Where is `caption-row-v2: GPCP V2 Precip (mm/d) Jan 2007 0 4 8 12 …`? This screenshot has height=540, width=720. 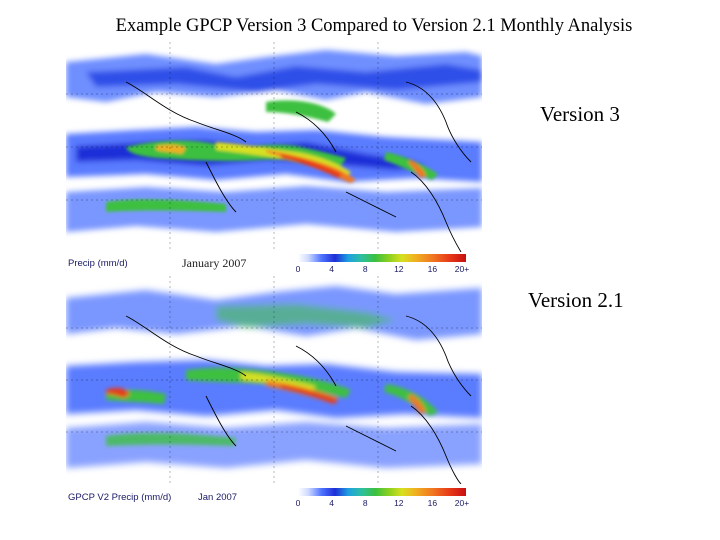 caption-row-v2: GPCP V2 Precip (mm/d) Jan 2007 0 4 8 12 … is located at coordinates (274, 500).